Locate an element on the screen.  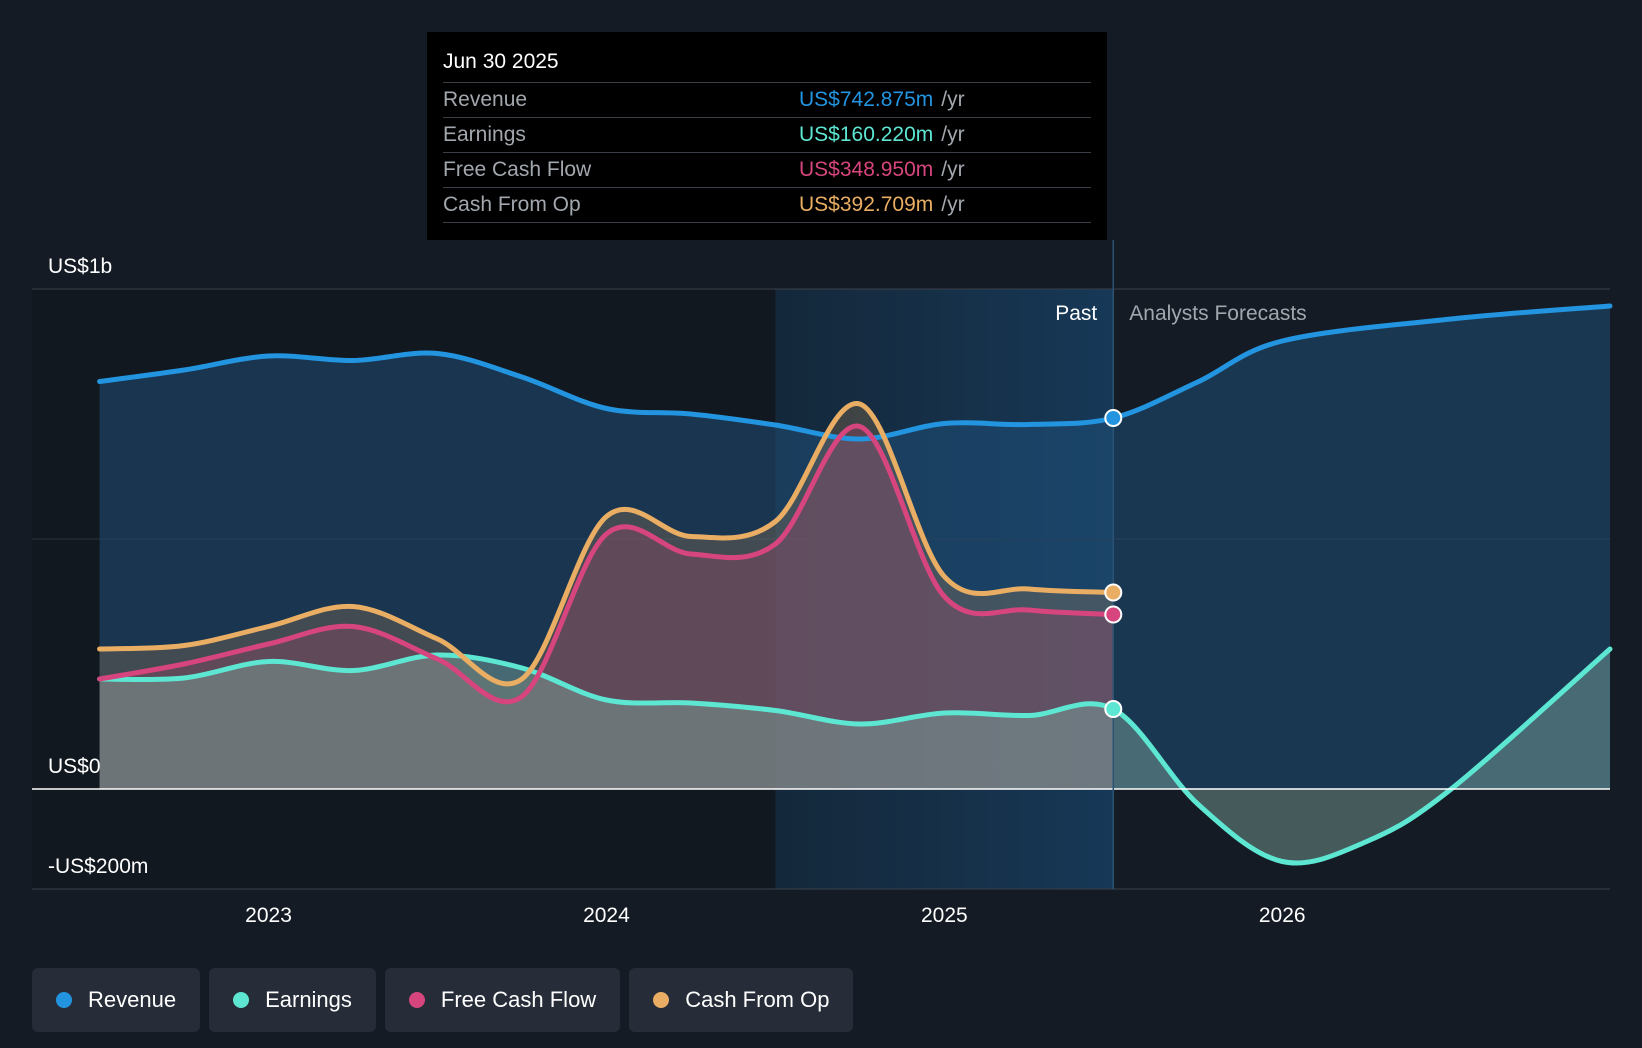
free-cash-flow-dot-icon is located at coordinates (416, 1000).